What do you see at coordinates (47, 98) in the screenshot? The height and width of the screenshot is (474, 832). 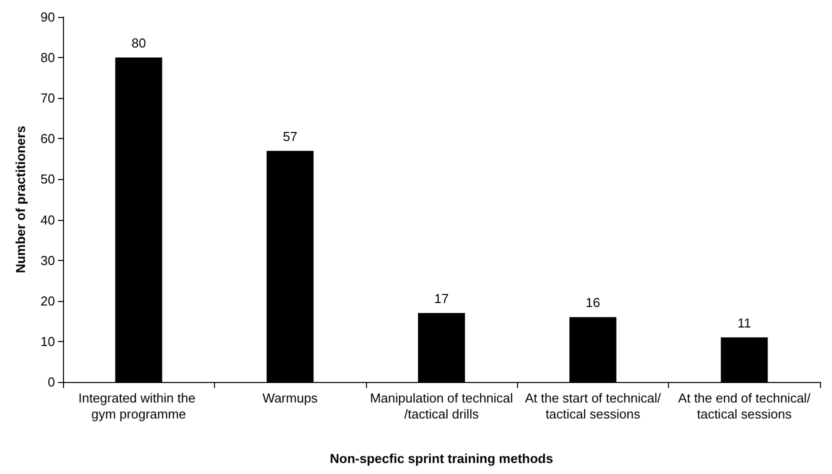 I see `y-tick-label: 70` at bounding box center [47, 98].